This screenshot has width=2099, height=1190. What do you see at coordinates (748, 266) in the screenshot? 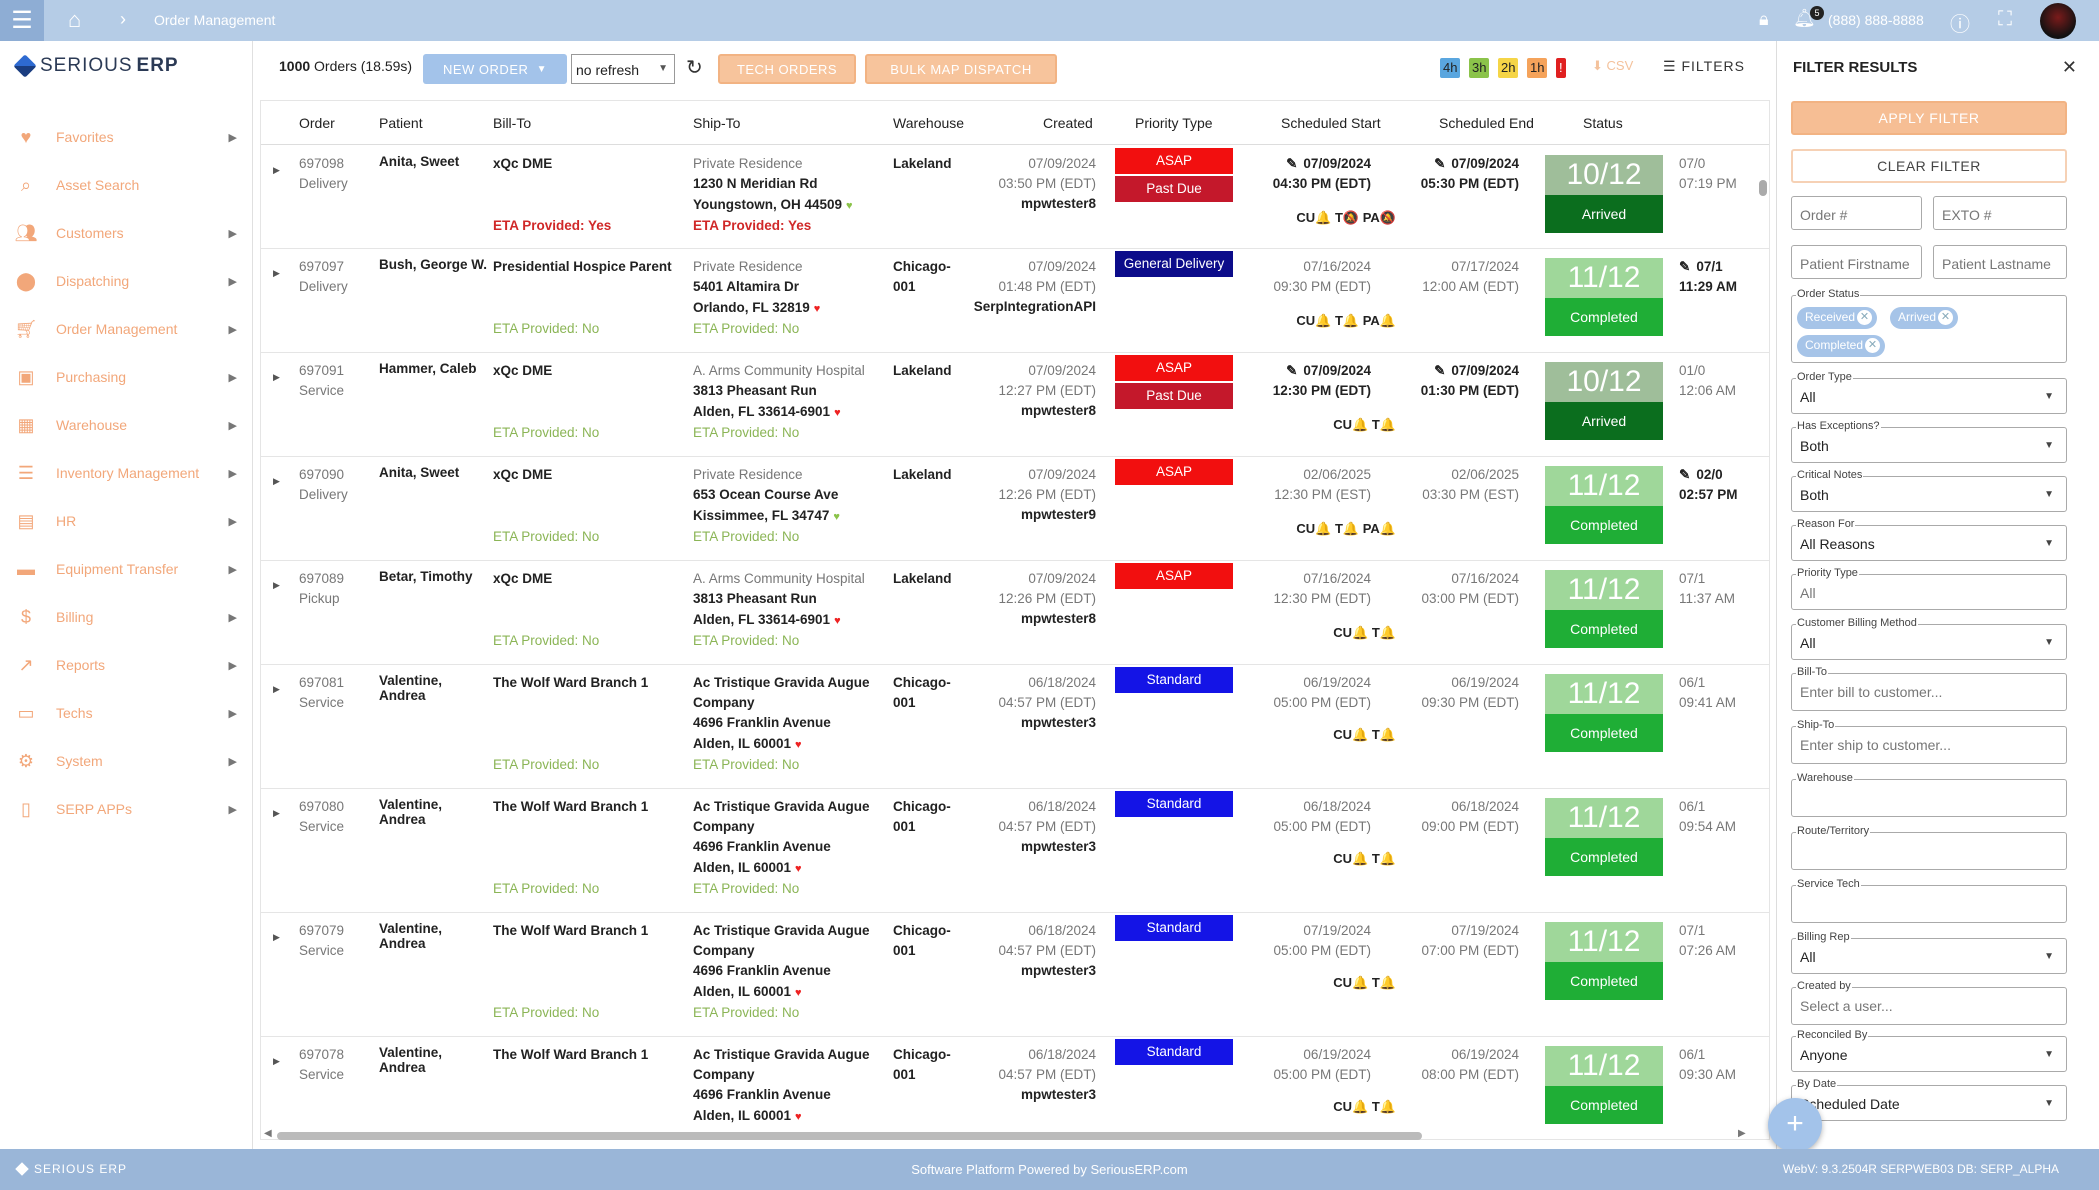
I see `ship-to-name: Private Residence` at bounding box center [748, 266].